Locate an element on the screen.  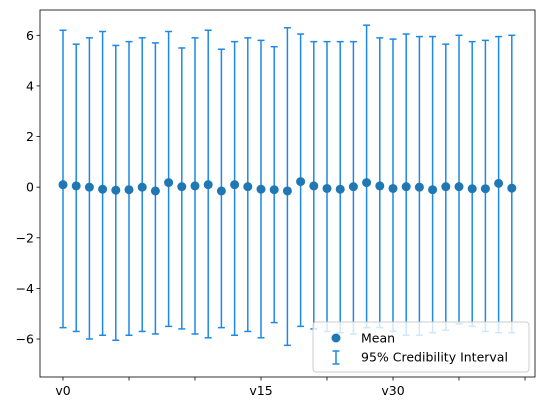
y-tick-label-5: 4 is located at coordinates (30, 85).